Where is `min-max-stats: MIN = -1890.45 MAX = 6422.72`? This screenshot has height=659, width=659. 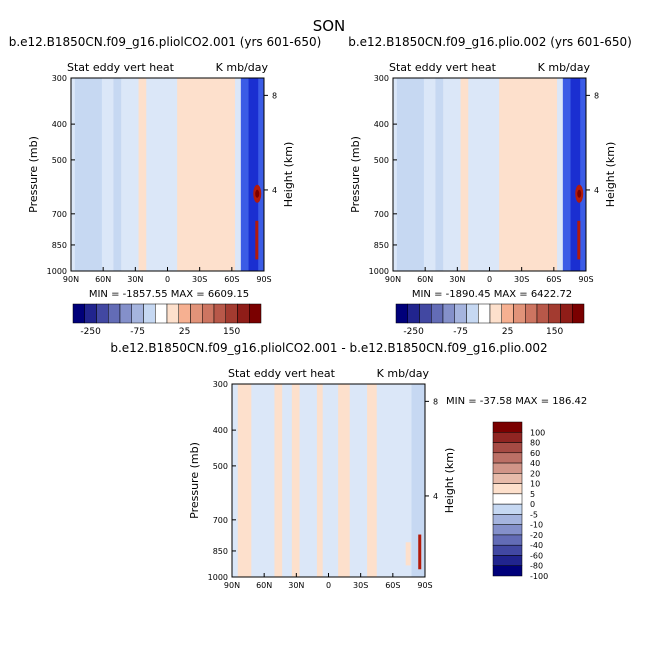
min-max-stats: MIN = -1890.45 MAX = 6422.72 is located at coordinates (492, 294).